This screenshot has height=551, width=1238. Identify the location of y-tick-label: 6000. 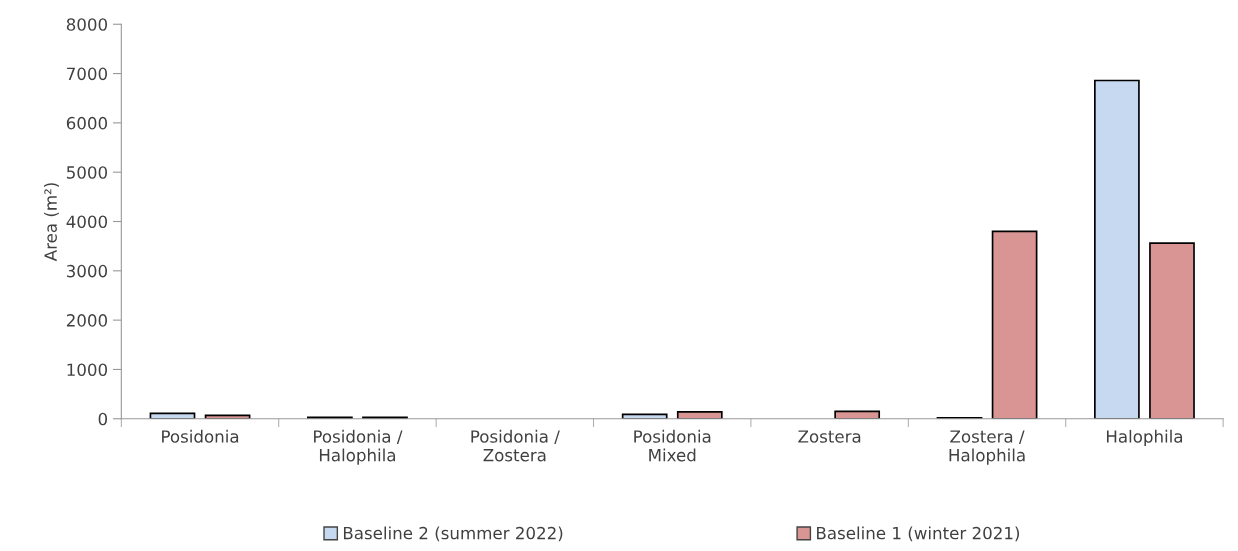
(87, 123).